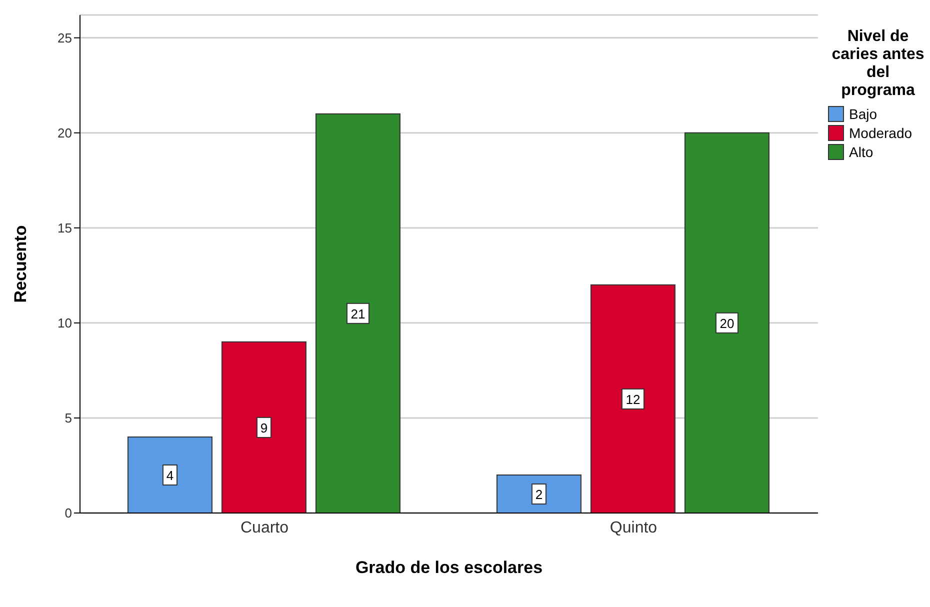 This screenshot has height=607, width=930. I want to click on y-tick-label: 5, so click(68, 418).